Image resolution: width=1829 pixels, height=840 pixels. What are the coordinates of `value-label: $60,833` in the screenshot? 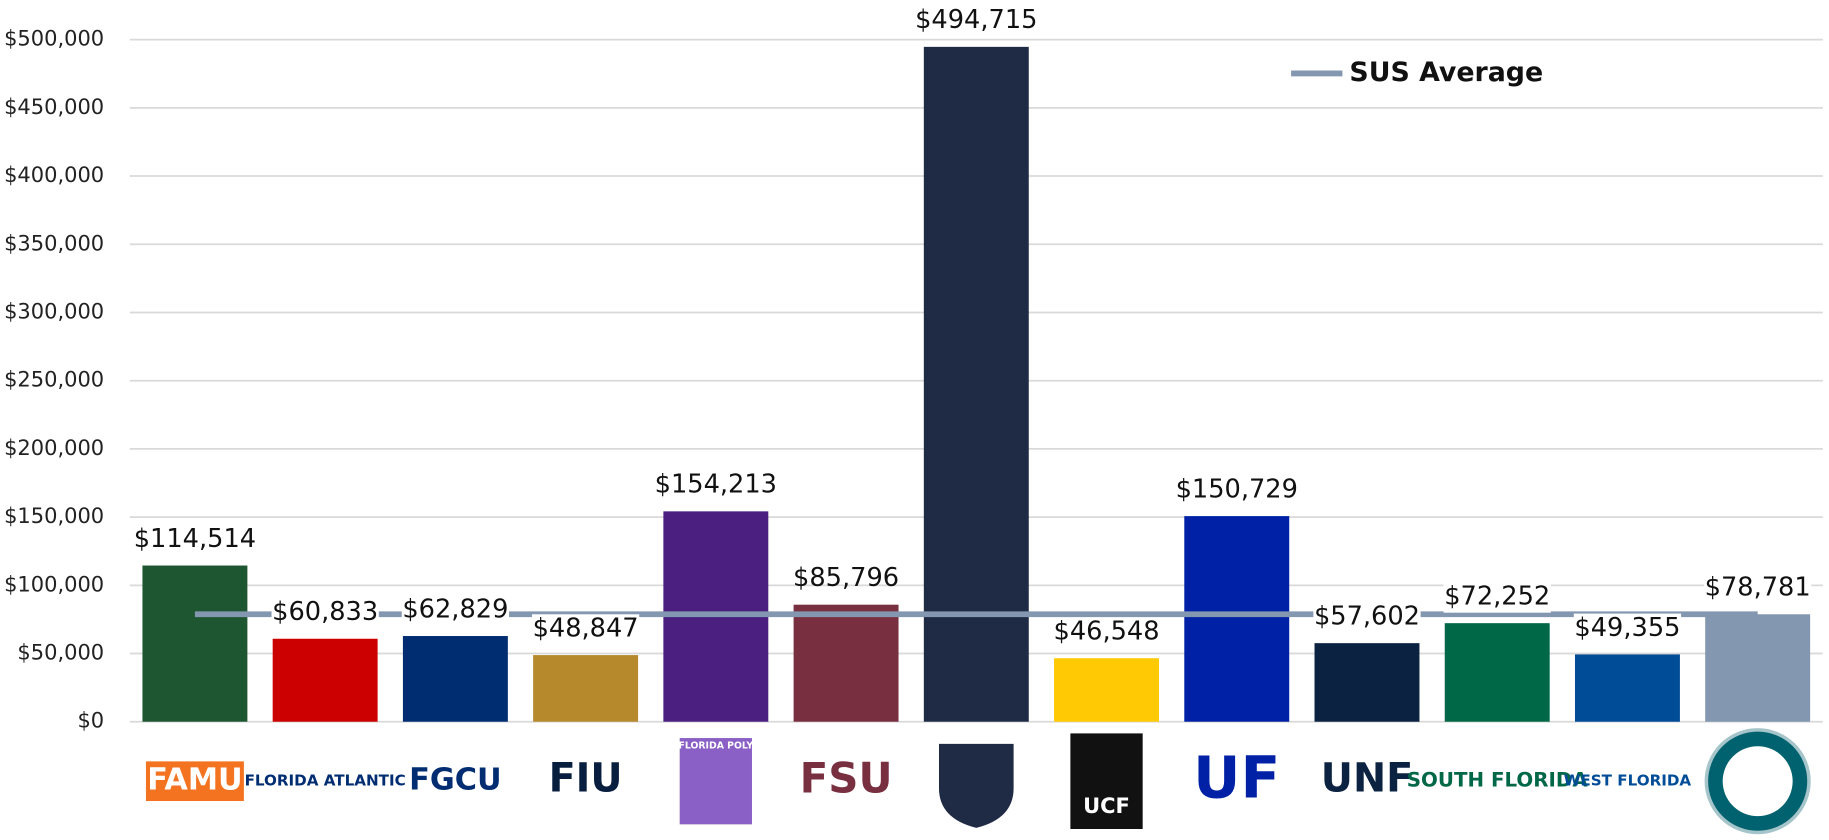 It's located at (325, 612).